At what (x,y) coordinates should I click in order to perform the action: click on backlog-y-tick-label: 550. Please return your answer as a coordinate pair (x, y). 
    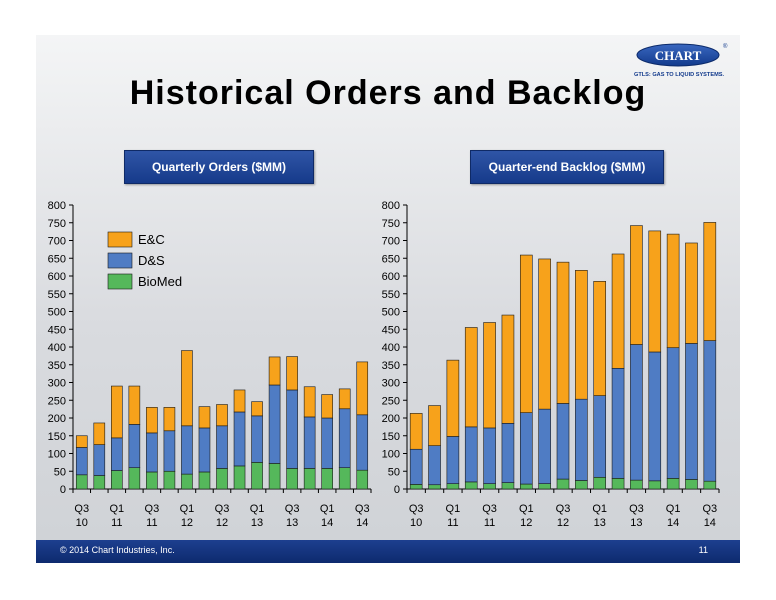
    Looking at the image, I should click on (391, 295).